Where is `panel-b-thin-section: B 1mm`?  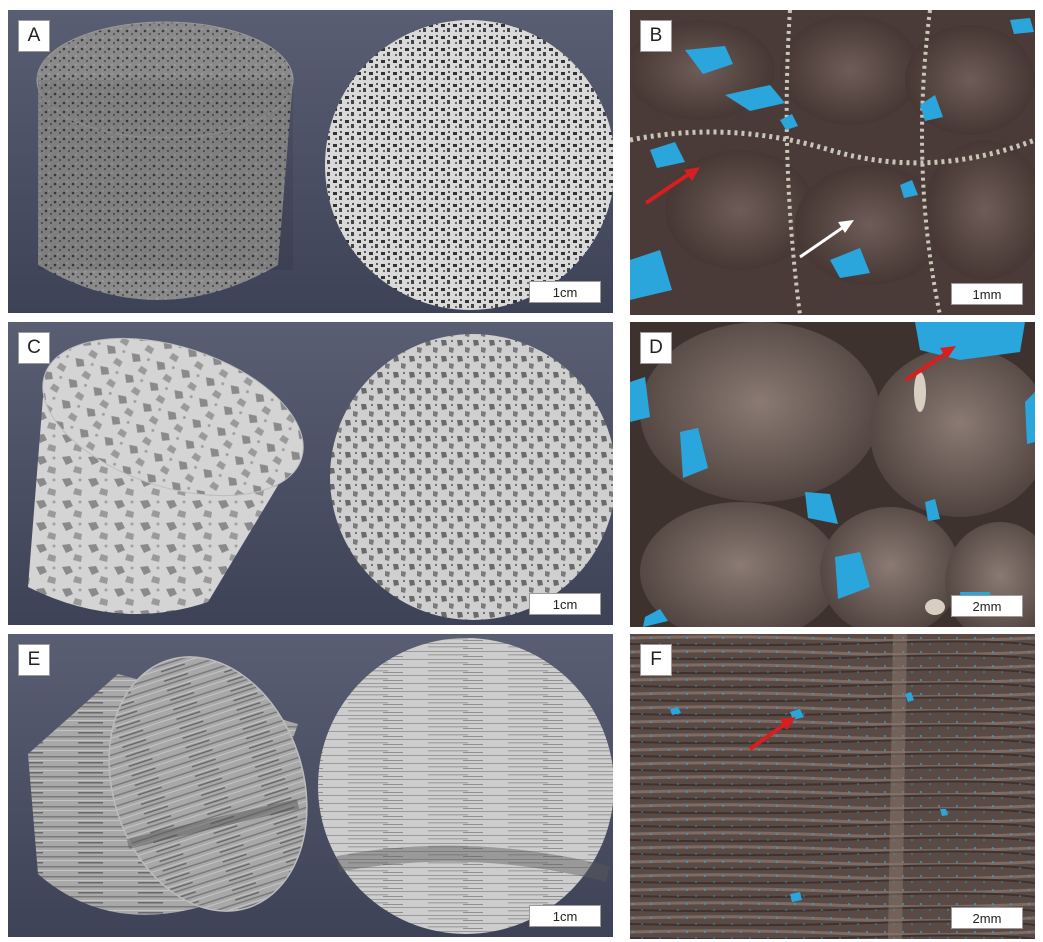
panel-b-thin-section: B 1mm is located at coordinates (832, 162).